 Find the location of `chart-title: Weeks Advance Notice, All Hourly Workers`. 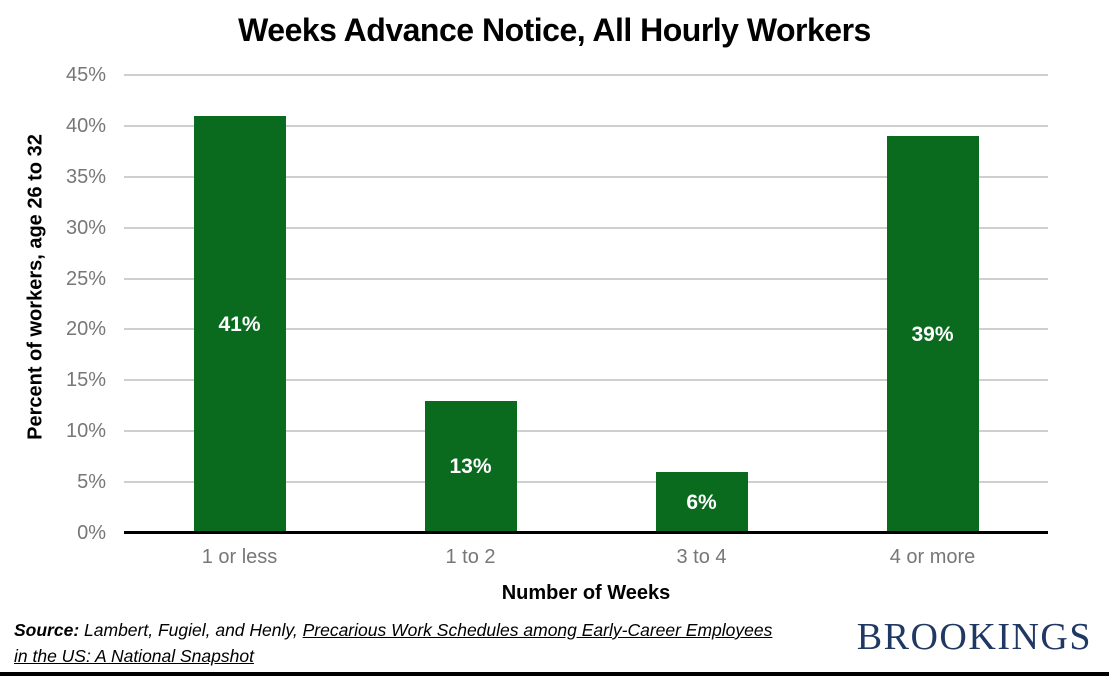

chart-title: Weeks Advance Notice, All Hourly Workers is located at coordinates (554, 30).